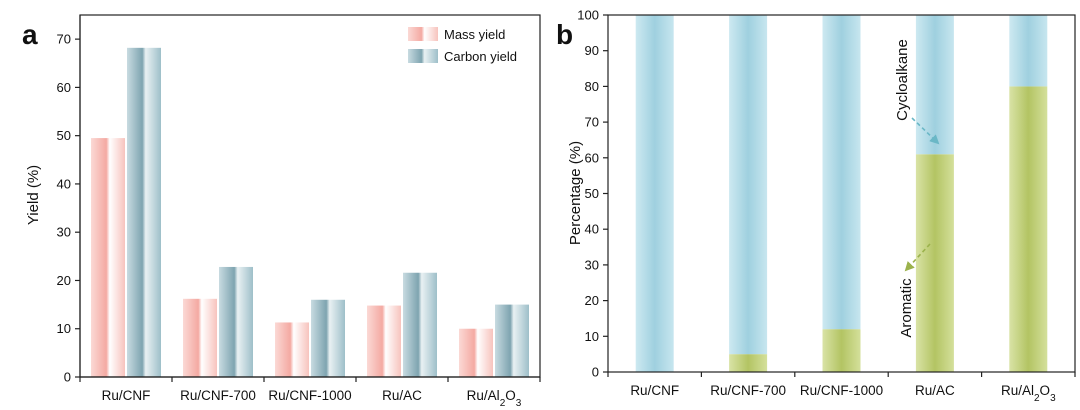 The width and height of the screenshot is (1080, 410). I want to click on annotation-cycloalkane: Cycloalkane, so click(902, 80).